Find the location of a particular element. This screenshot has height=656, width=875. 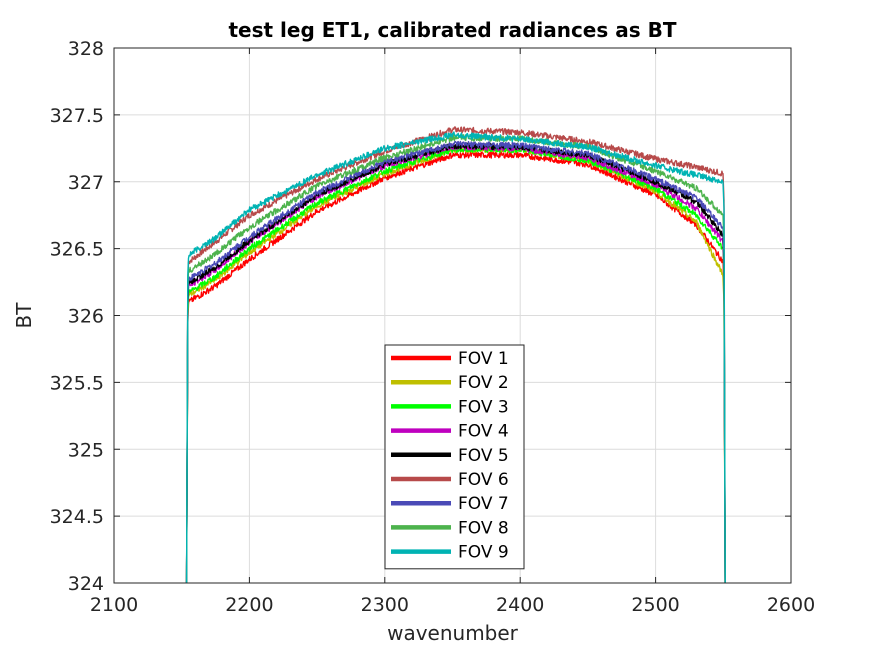

legend-label: FOV 6 is located at coordinates (483, 480).